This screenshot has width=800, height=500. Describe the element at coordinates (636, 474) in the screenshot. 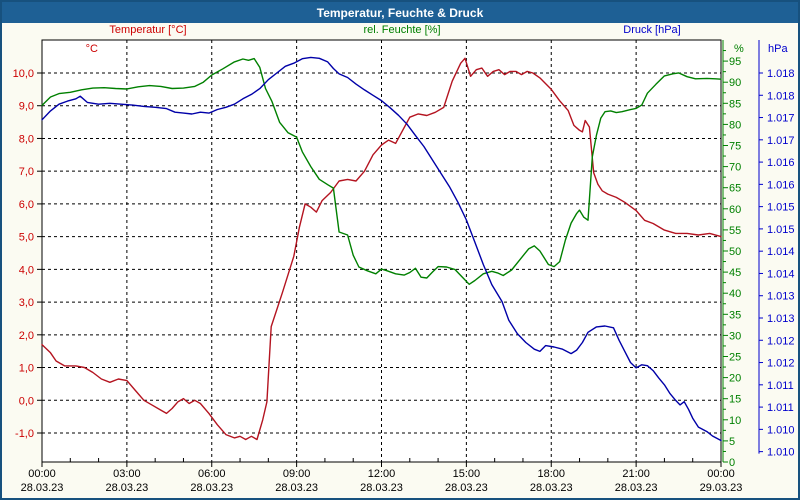

I see `svg-text: 21:00` at that location.